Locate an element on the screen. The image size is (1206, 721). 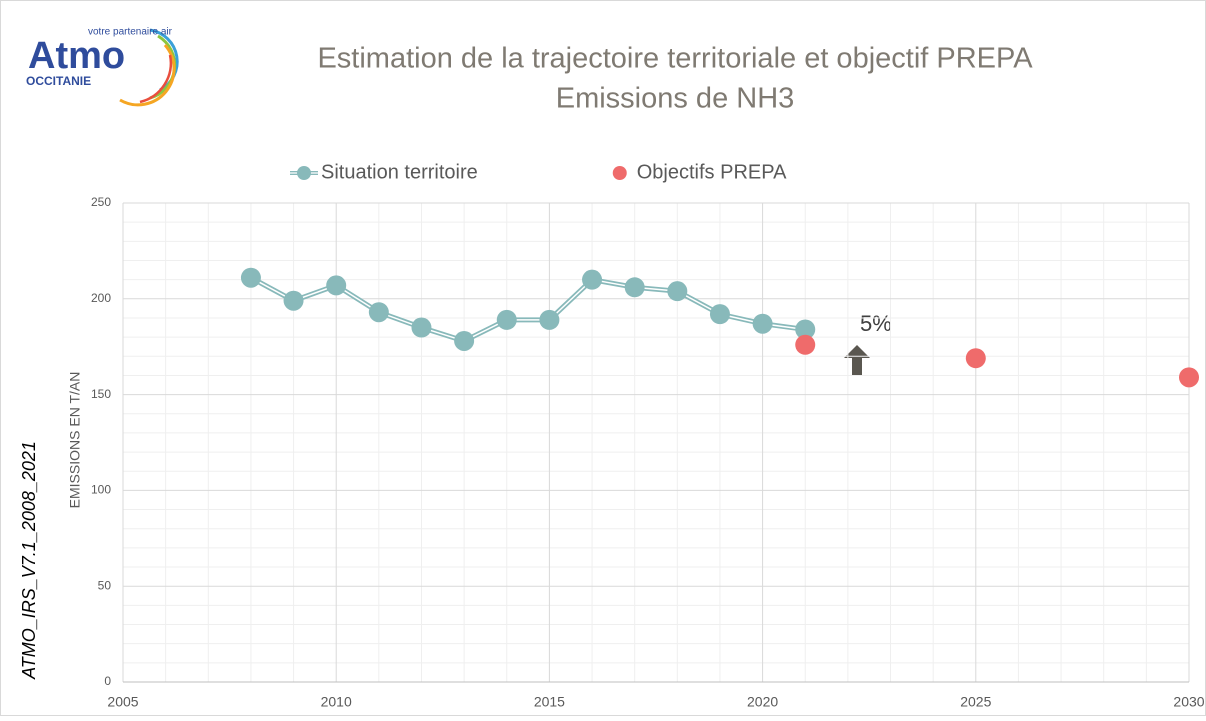
logo-tagline: votre partenaire air is located at coordinates (130, 32).